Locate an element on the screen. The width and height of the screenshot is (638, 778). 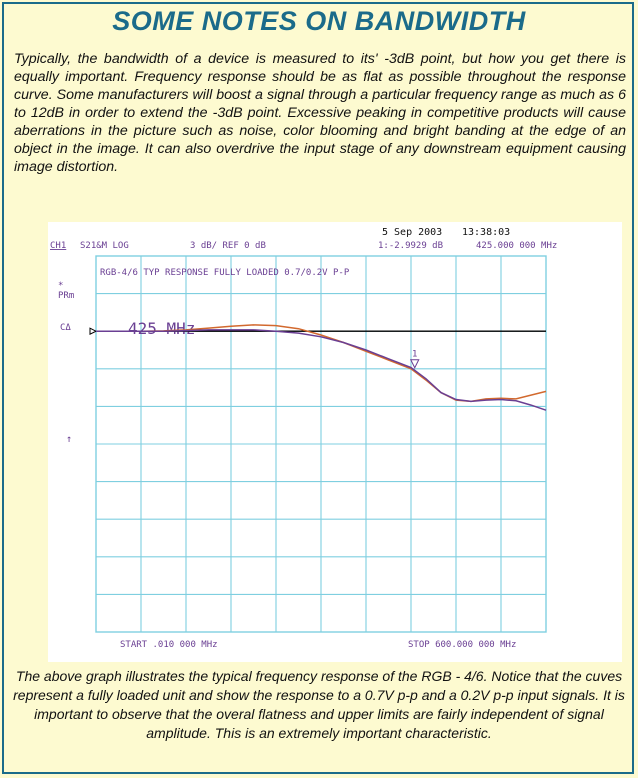
left-label-prm: PRm is located at coordinates (66, 296).